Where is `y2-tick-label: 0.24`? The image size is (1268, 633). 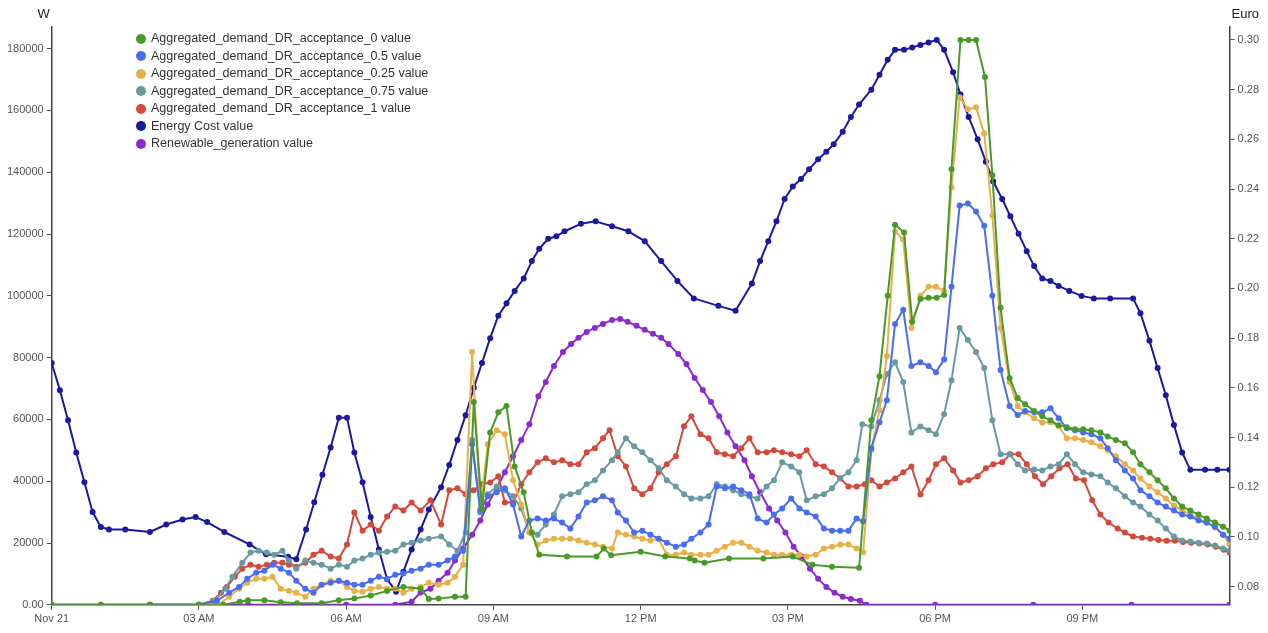
y2-tick-label: 0.24 is located at coordinates (1248, 188).